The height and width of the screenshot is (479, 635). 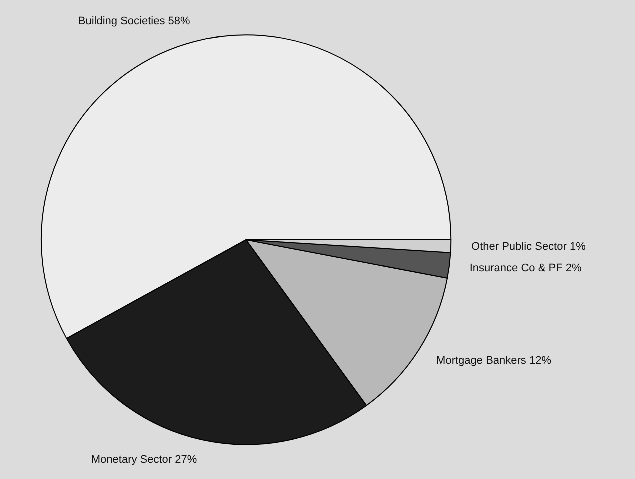 I want to click on slice-label: Monetary Sector 27%, so click(x=144, y=460).